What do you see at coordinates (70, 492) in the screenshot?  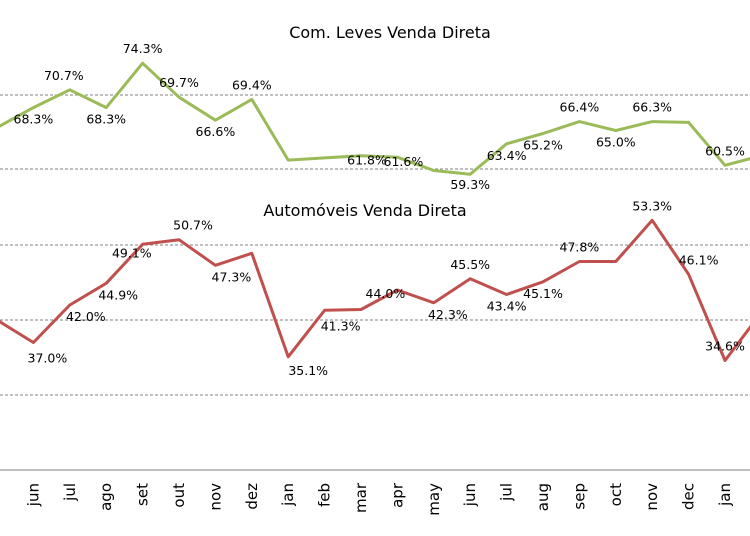 I see `x-tick-label-1: jul` at bounding box center [70, 492].